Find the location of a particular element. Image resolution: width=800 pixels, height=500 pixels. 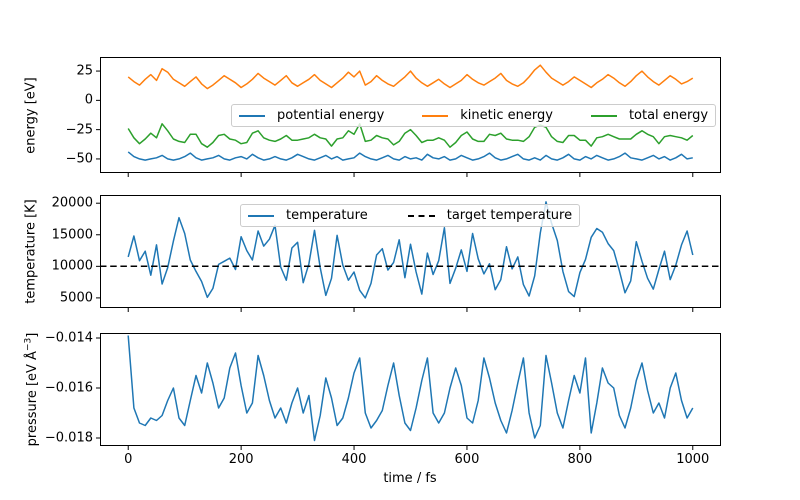

total-energy-line is located at coordinates (410, 135).